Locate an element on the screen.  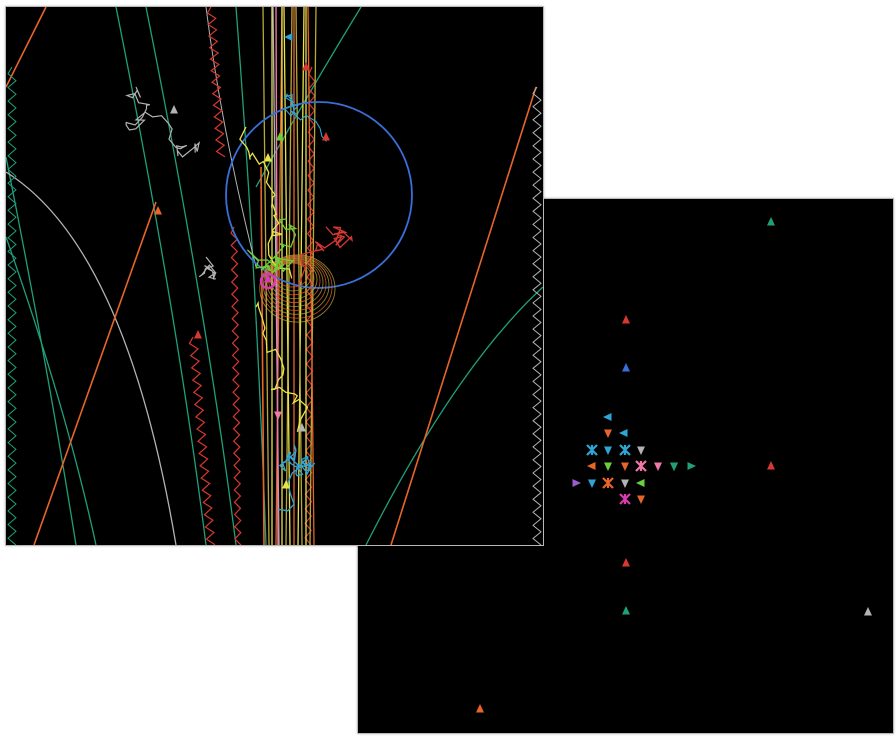
red-zigzag-mid is located at coordinates (236, 385).